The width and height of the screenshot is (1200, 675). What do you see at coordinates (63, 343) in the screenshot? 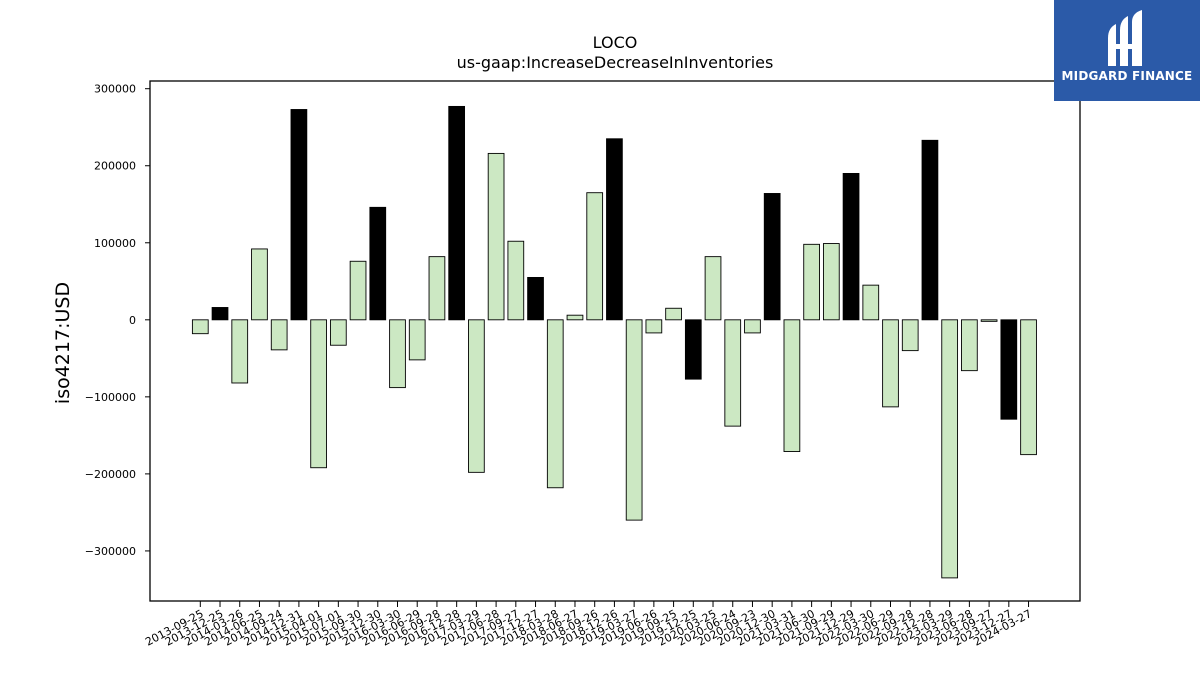
I see `y-axis-label: iso4217:USD` at bounding box center [63, 343].